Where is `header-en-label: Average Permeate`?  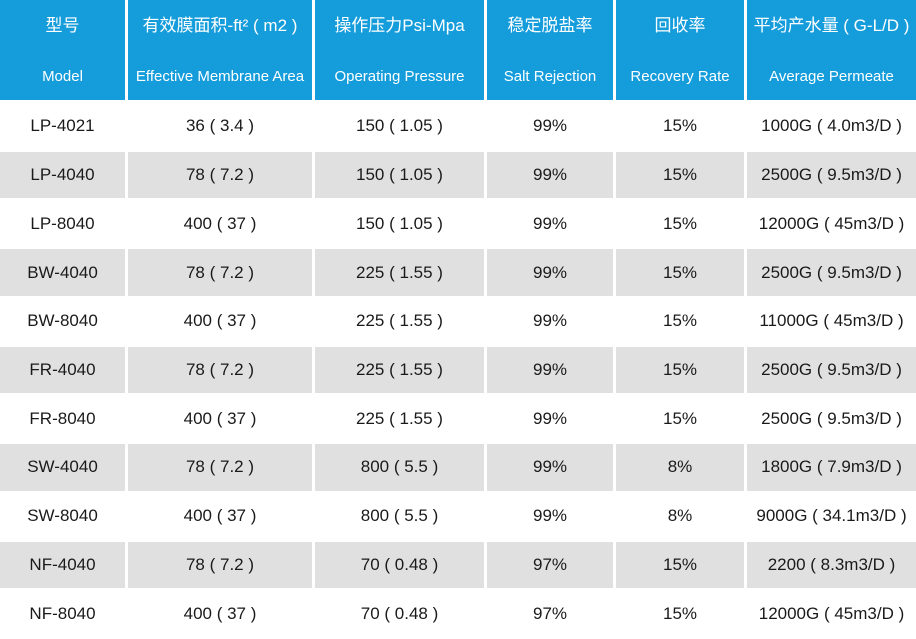
header-en-label: Average Permeate is located at coordinates (831, 76).